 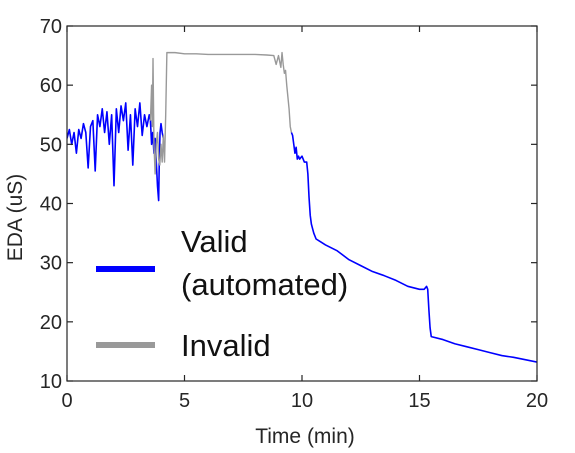 What do you see at coordinates (51, 86) in the screenshot?
I see `y-tick-label: 60` at bounding box center [51, 86].